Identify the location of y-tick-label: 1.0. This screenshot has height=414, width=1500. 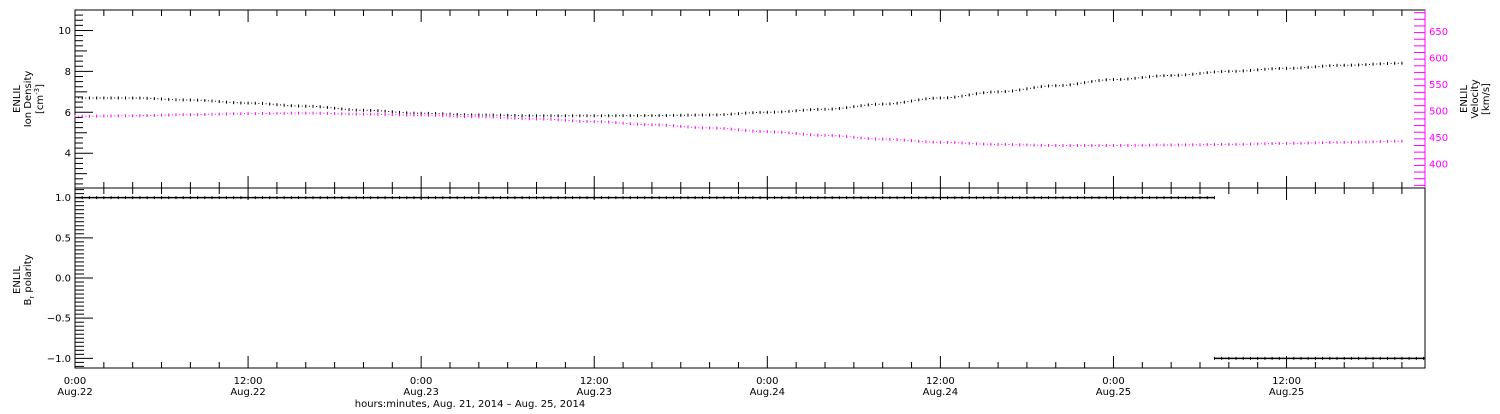
(63, 198).